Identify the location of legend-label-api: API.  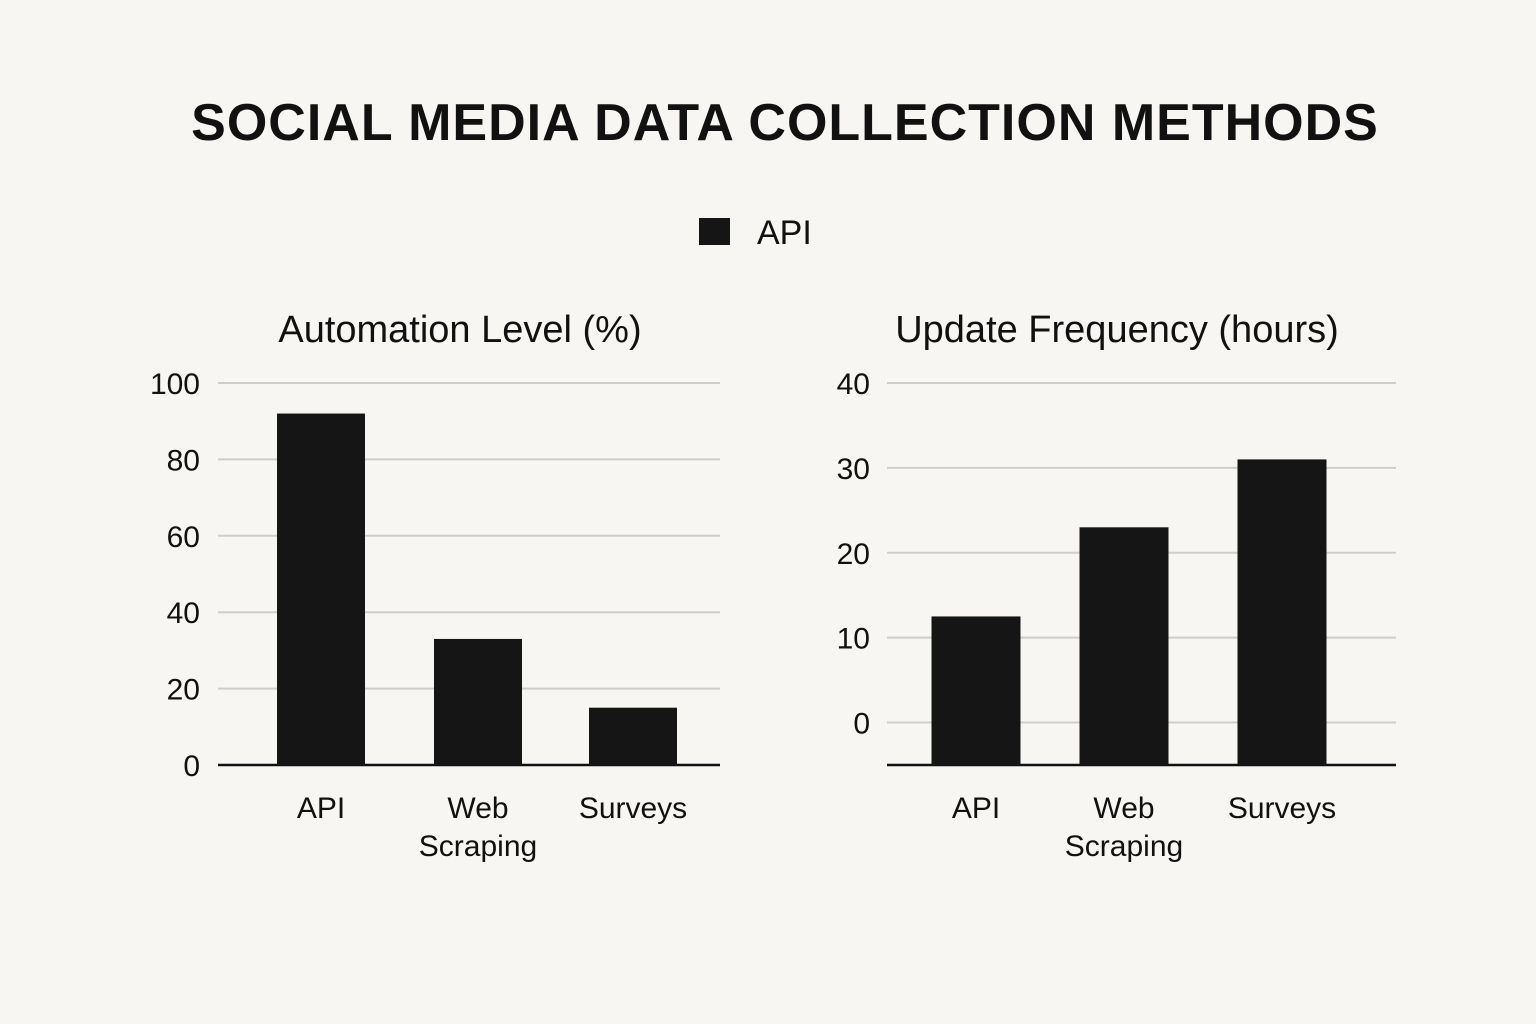
(784, 233).